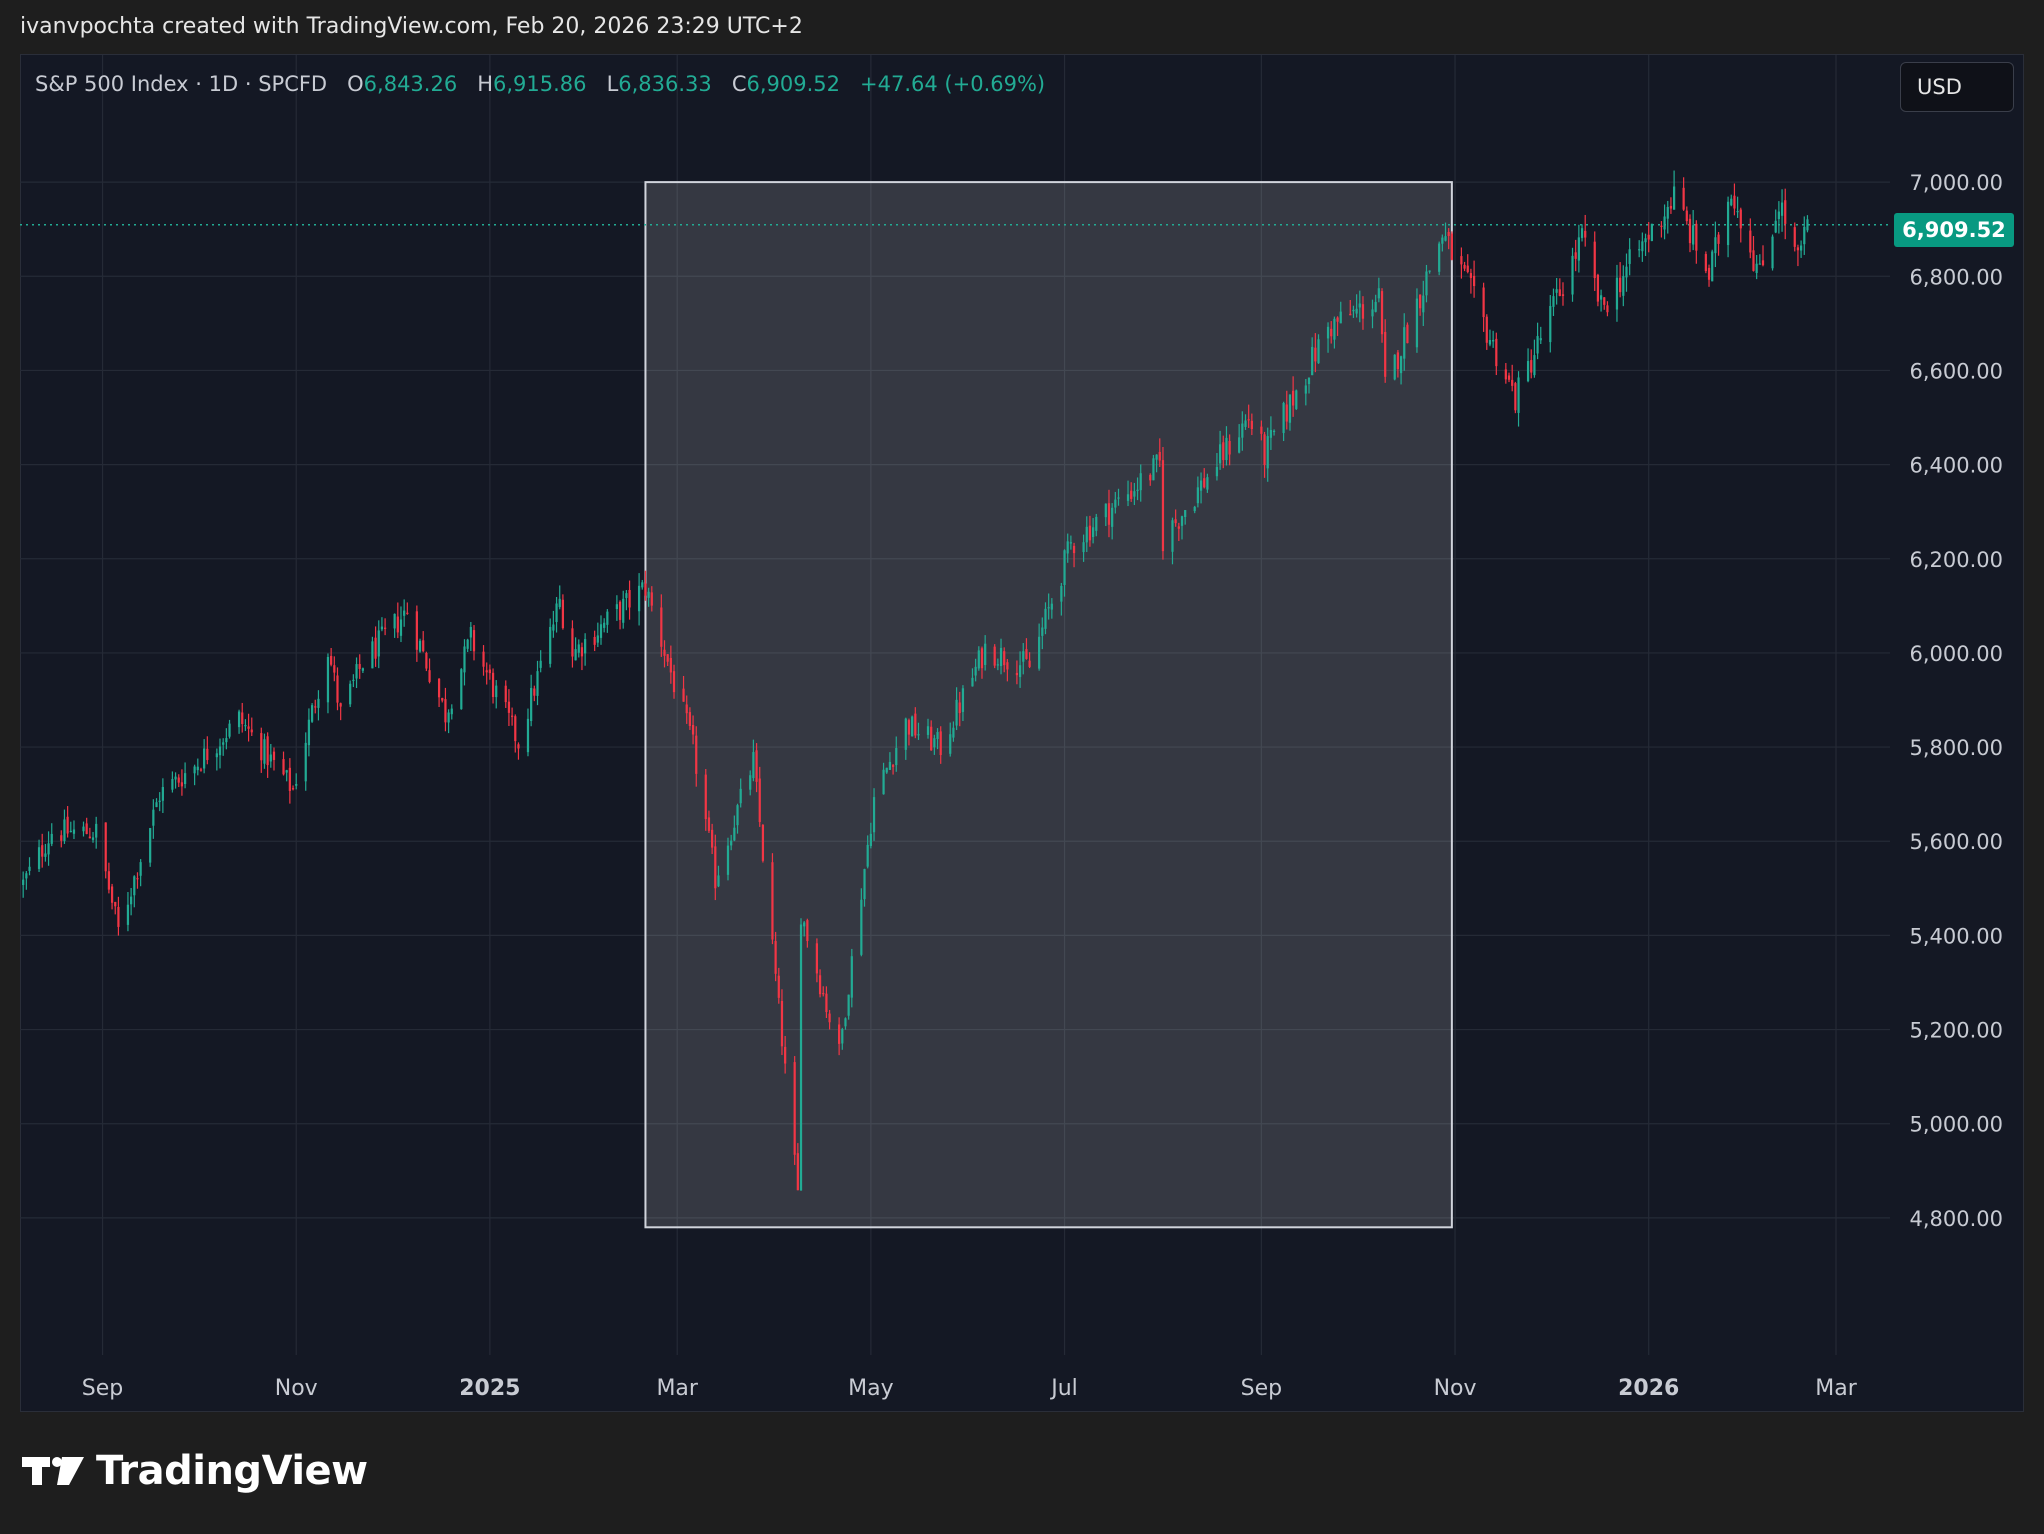 This screenshot has width=2044, height=1534. What do you see at coordinates (1957, 87) in the screenshot?
I see `currency-button: USD` at bounding box center [1957, 87].